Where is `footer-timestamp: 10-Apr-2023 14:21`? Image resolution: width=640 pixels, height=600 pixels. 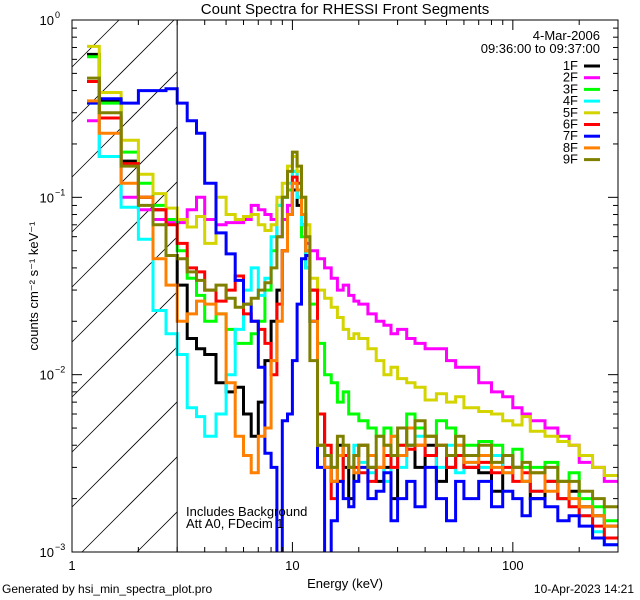
footer-timestamp: 10-Apr-2023 14:21 is located at coordinates (583, 589).